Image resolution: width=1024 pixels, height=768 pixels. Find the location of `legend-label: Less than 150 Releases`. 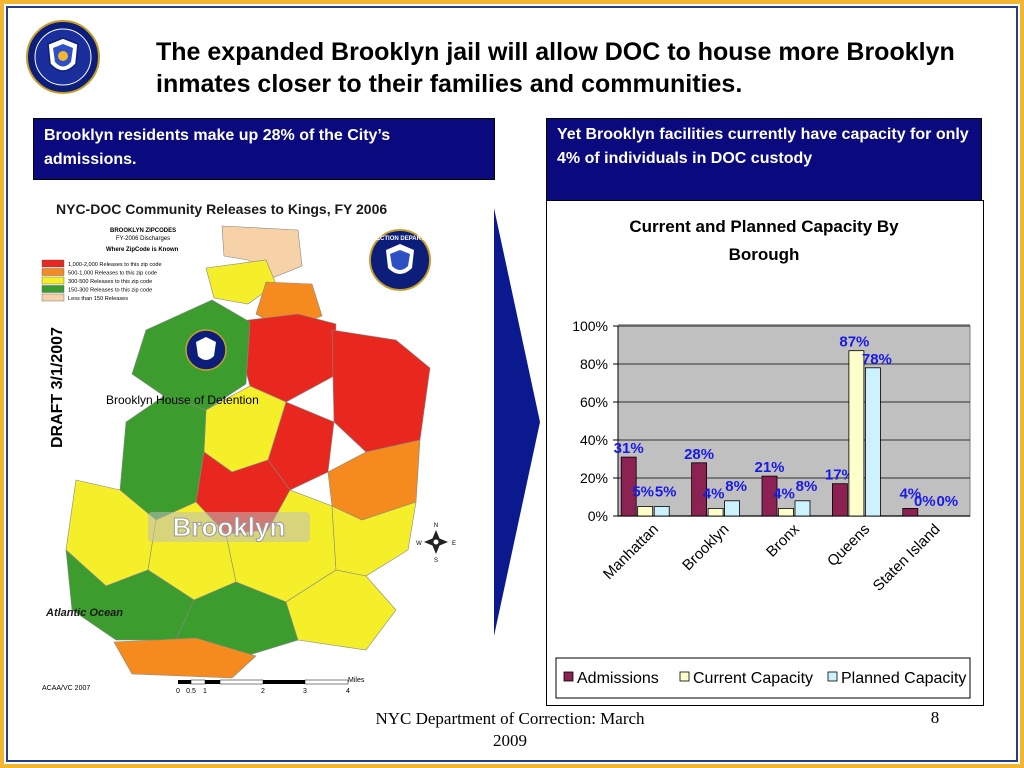

legend-label: Less than 150 Releases is located at coordinates (98, 299).